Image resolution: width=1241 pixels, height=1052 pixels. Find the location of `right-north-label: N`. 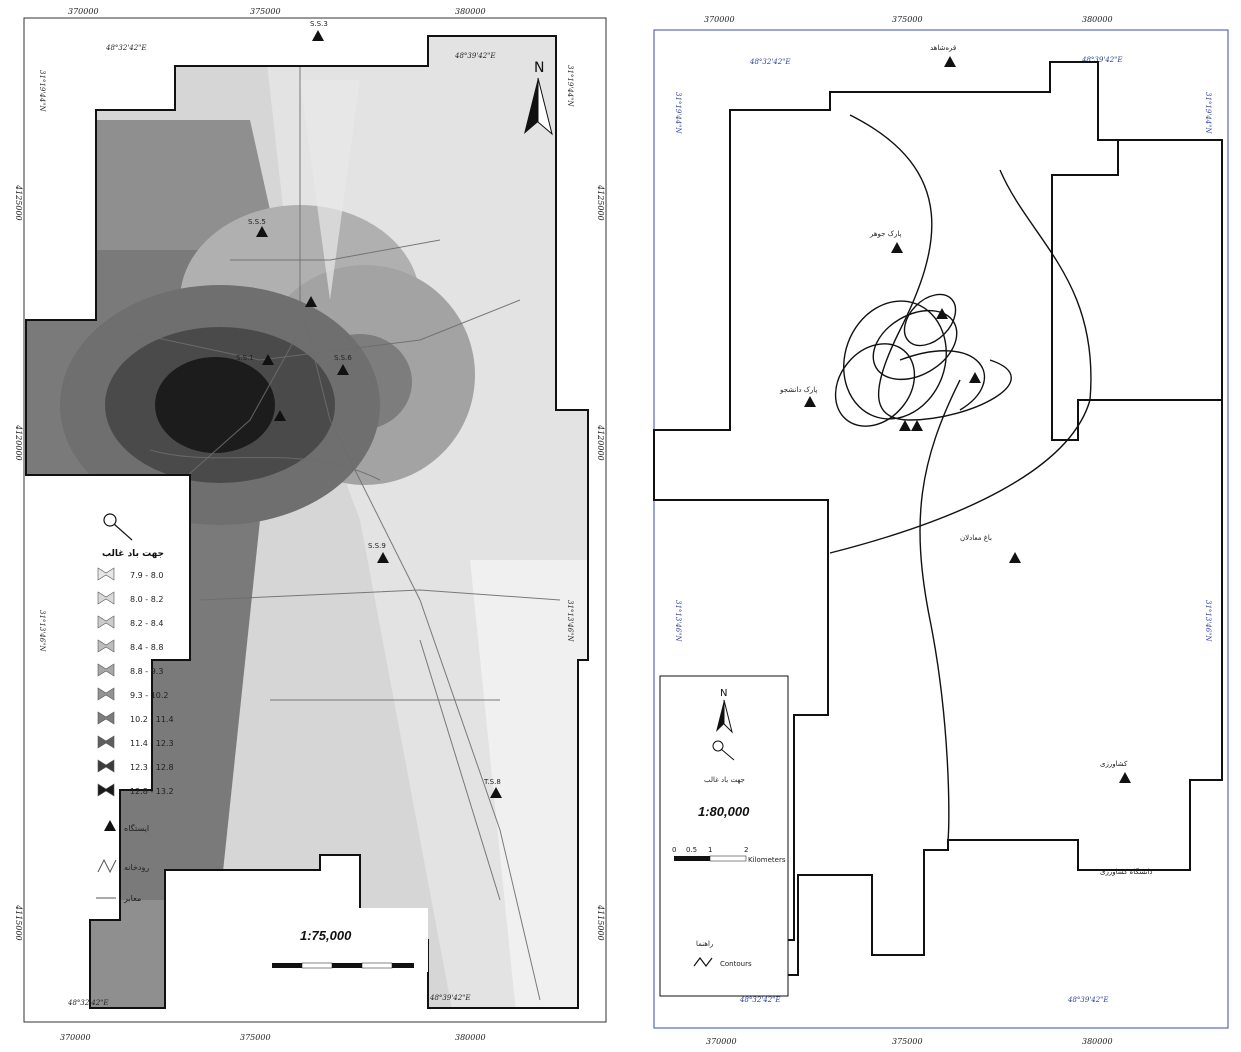

right-north-label: N is located at coordinates (723, 693).